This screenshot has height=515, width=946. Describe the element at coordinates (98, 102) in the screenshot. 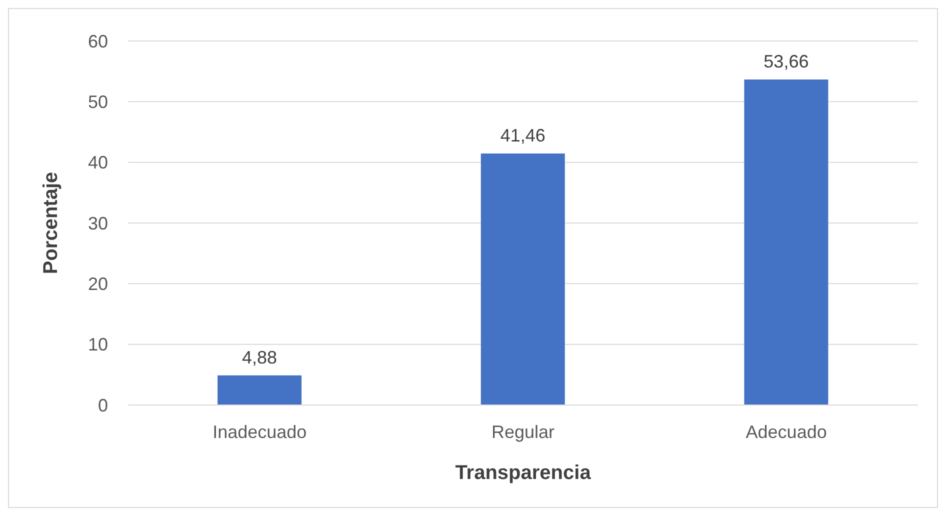

I see `y-tick-label: 50` at that location.